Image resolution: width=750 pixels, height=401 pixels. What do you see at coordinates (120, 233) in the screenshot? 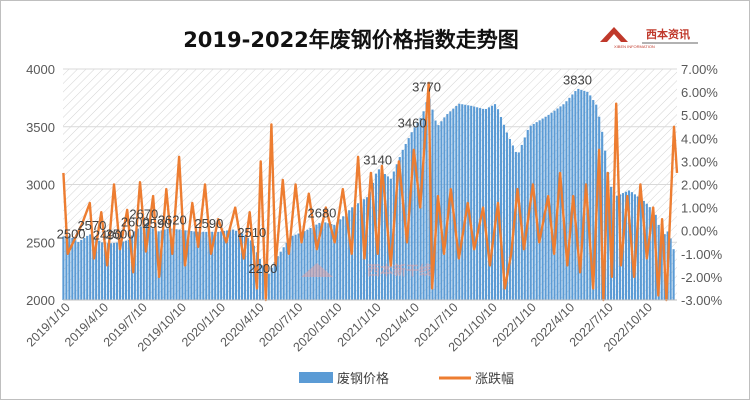
I see `data-label: 2500` at bounding box center [120, 233].